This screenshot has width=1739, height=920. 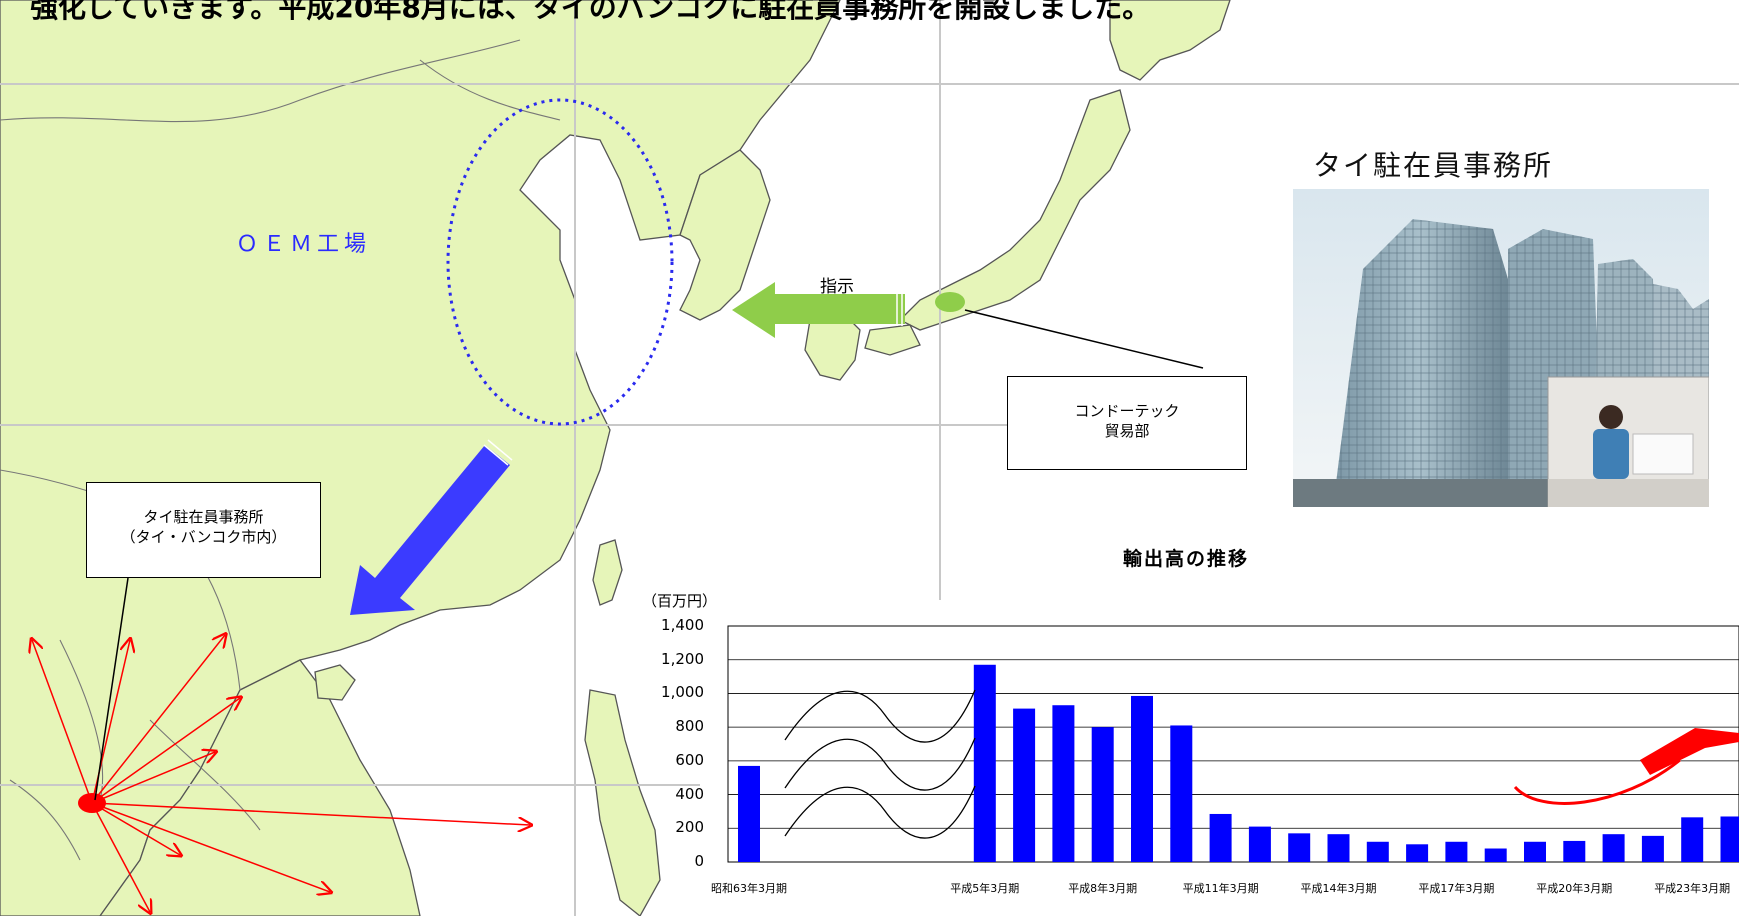 I want to click on y-tick-label: 400, so click(x=667, y=794).